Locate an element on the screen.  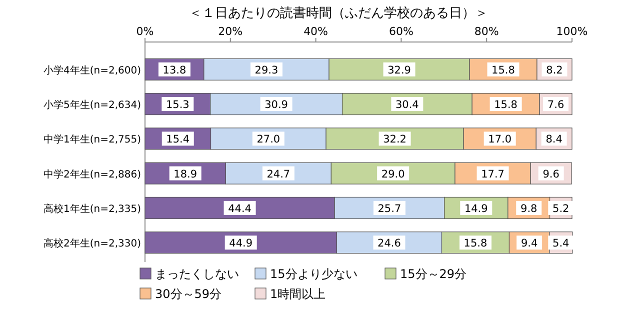
data-label: 9.6 is located at coordinates (551, 174).